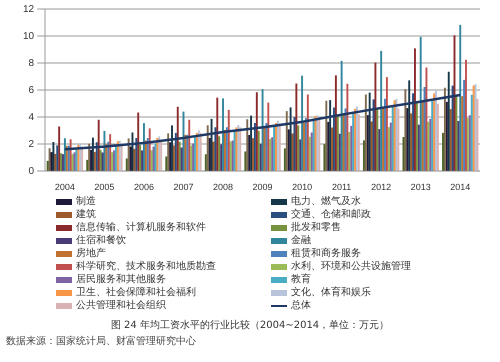  I want to click on legend-label: 建筑, so click(86, 215).